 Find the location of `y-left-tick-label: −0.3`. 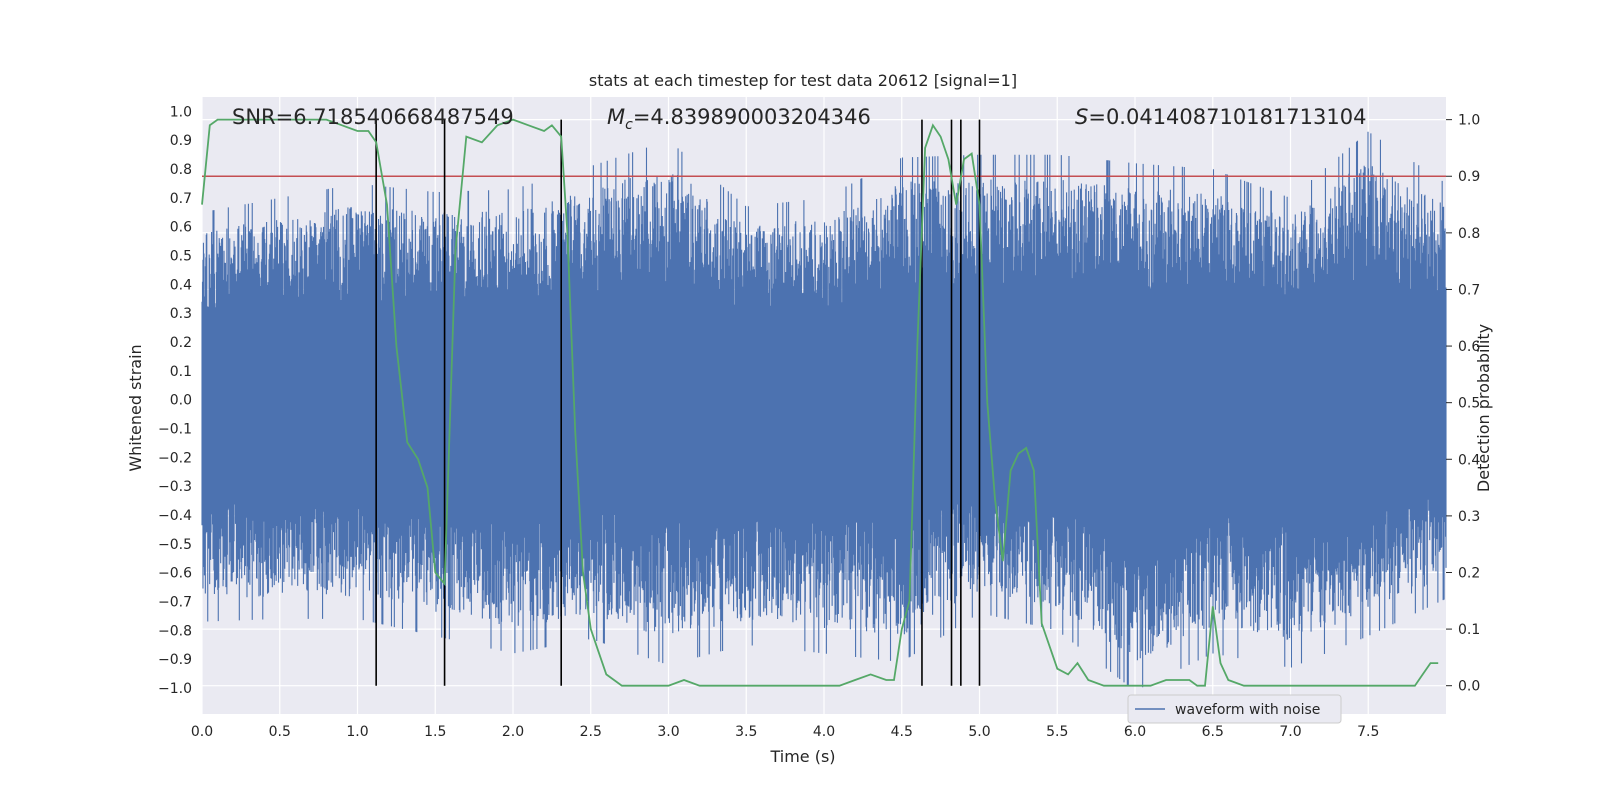

y-left-tick-label: −0.3 is located at coordinates (175, 487).